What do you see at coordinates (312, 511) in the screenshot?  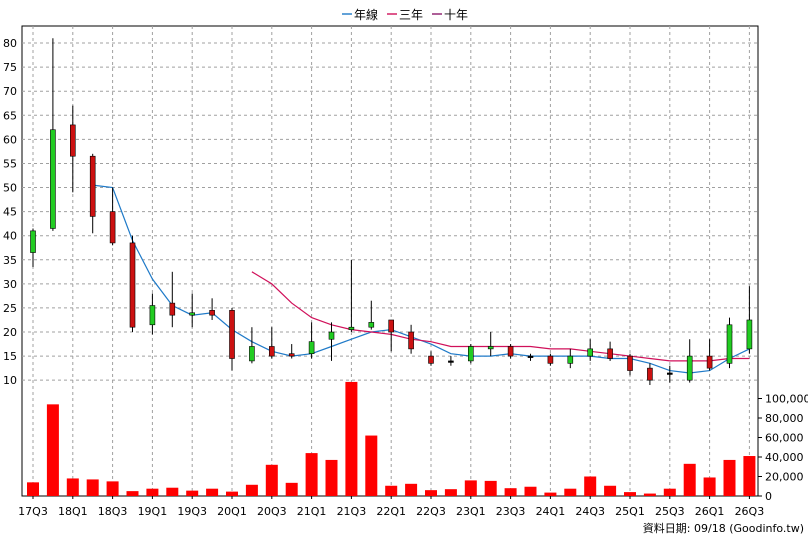 I see `x-tick-label: 21Q1` at bounding box center [312, 511].